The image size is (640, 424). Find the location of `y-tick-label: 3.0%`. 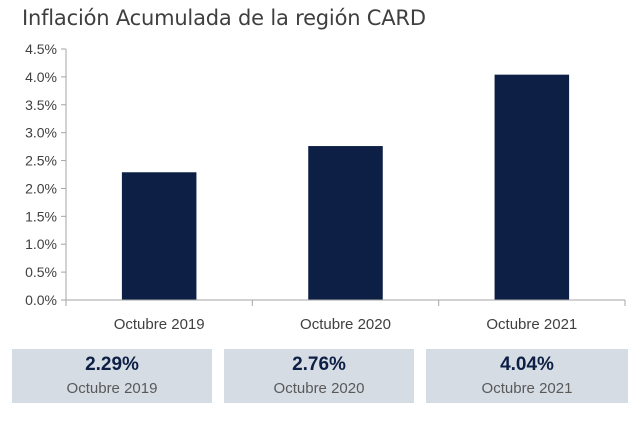

y-tick-label: 3.0% is located at coordinates (41, 133).